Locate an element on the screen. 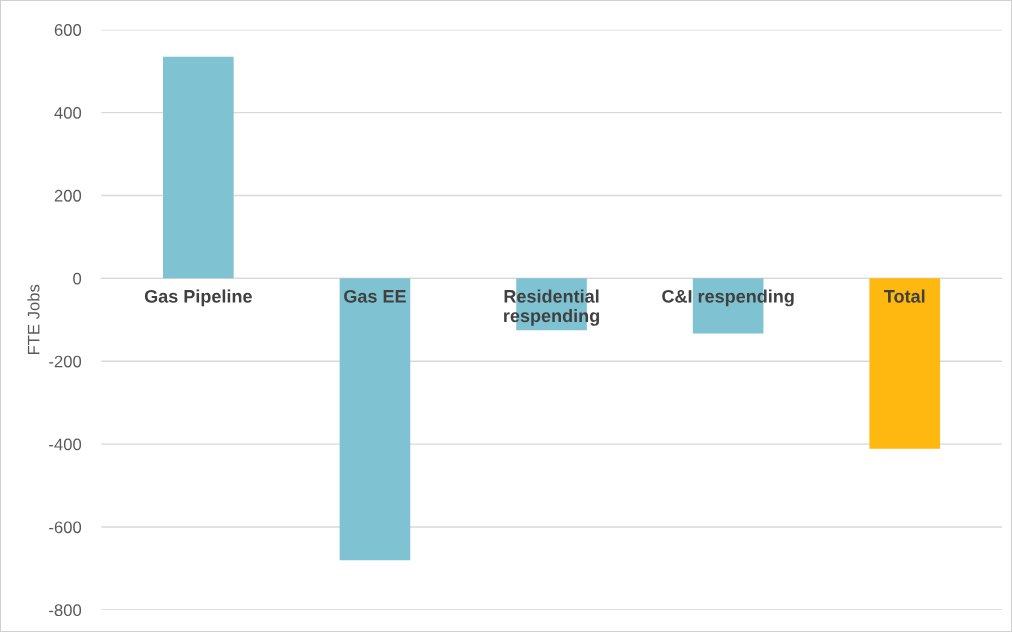 The image size is (1012, 632). y-axis-title: FTE Jobs is located at coordinates (33, 319).